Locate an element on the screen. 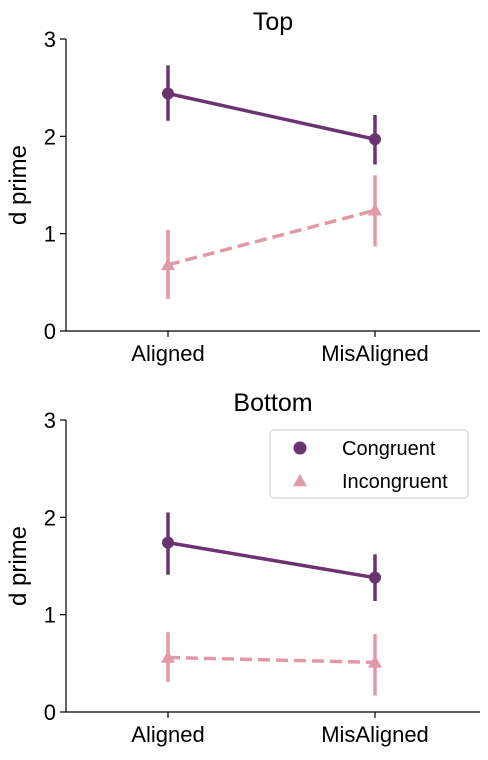 This screenshot has height=760, width=488. chart-title: Top is located at coordinates (273, 22).